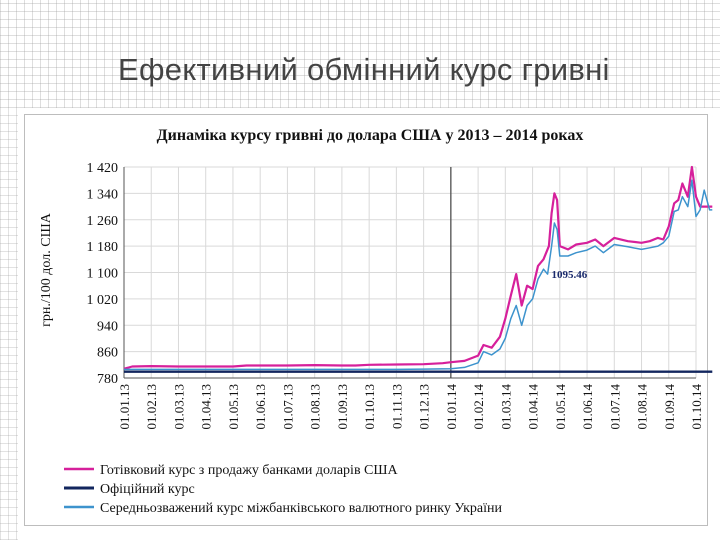 This screenshot has height=540, width=720. I want to click on x-tick-label-7: 01.08.13, so click(315, 407).